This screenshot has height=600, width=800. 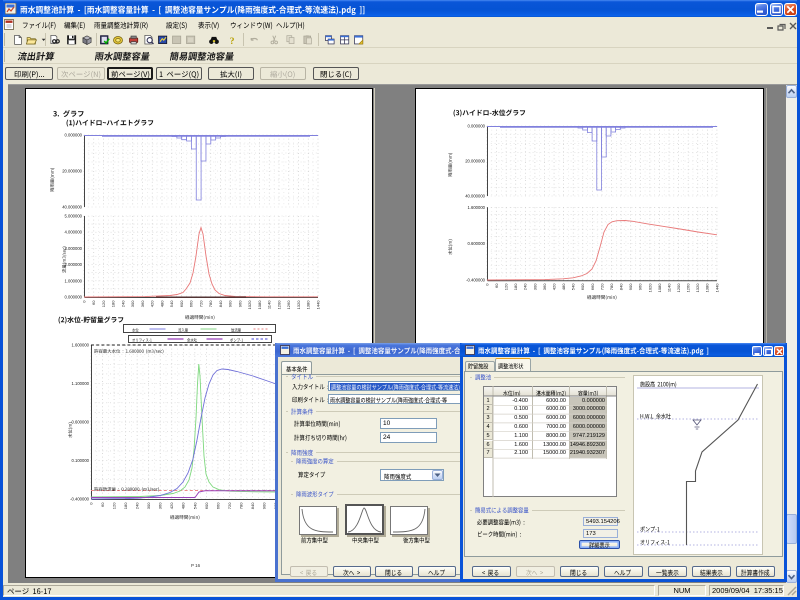 I want to click on svg-text: 4.000000, so click(x=74, y=232).